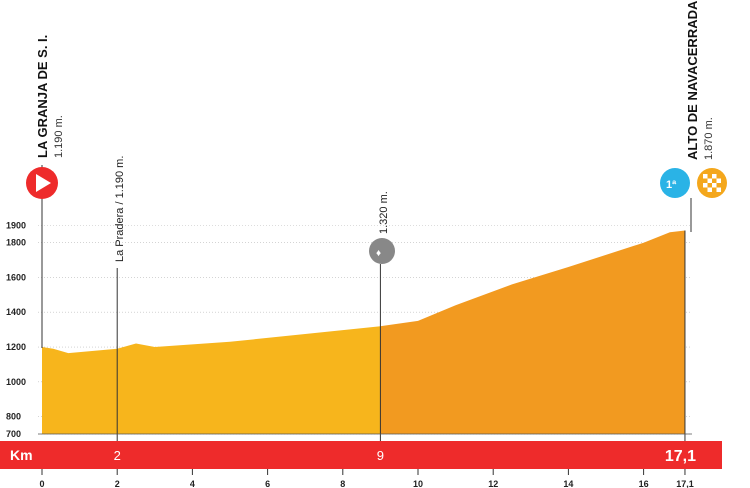 This screenshot has width=750, height=488. What do you see at coordinates (644, 483) in the screenshot?
I see `x-tick-label: 16` at bounding box center [644, 483].